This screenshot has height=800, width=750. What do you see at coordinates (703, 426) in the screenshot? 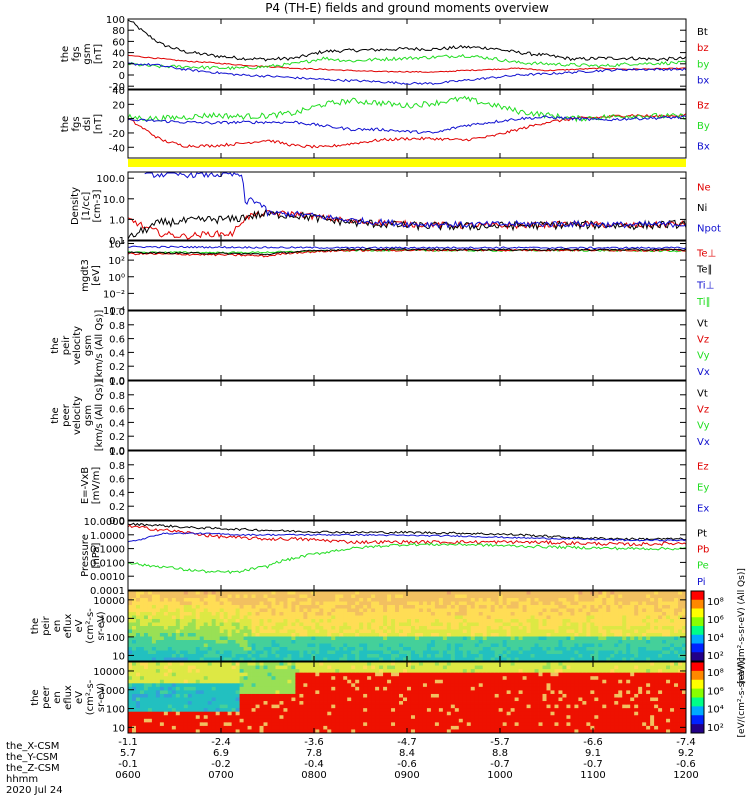
I see `legend-entry: Vy` at bounding box center [703, 426].